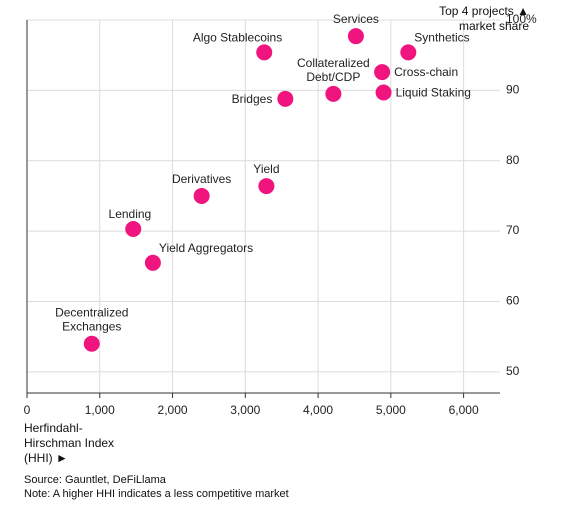 Image resolution: width=561 pixels, height=507 pixels. What do you see at coordinates (130, 214) in the screenshot?
I see `point-label: Lending` at bounding box center [130, 214].